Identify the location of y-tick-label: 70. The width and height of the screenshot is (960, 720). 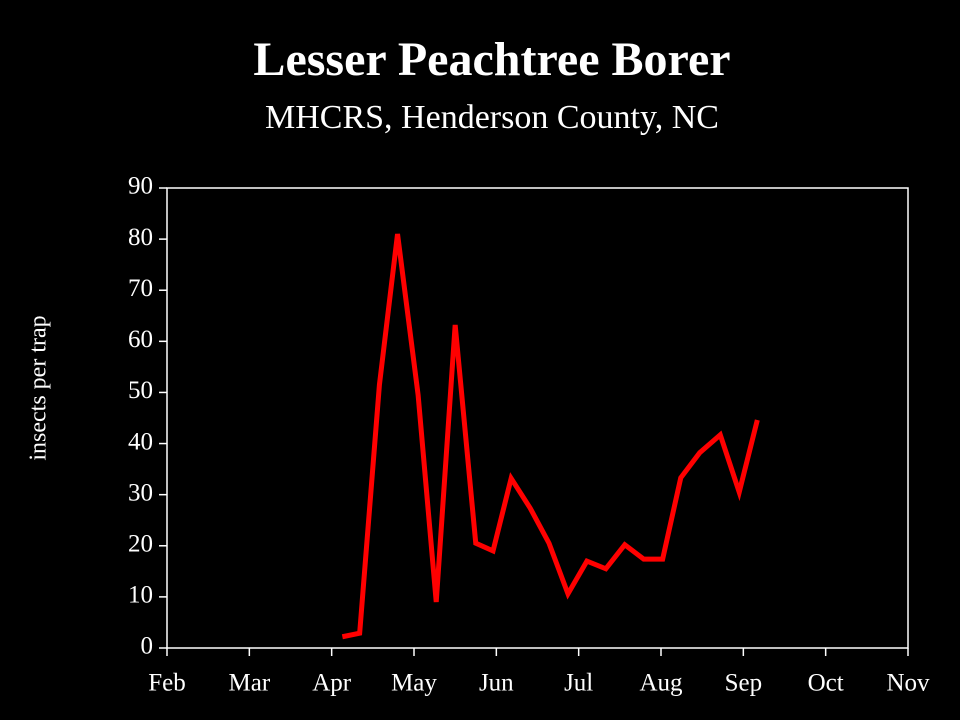
(140, 288).